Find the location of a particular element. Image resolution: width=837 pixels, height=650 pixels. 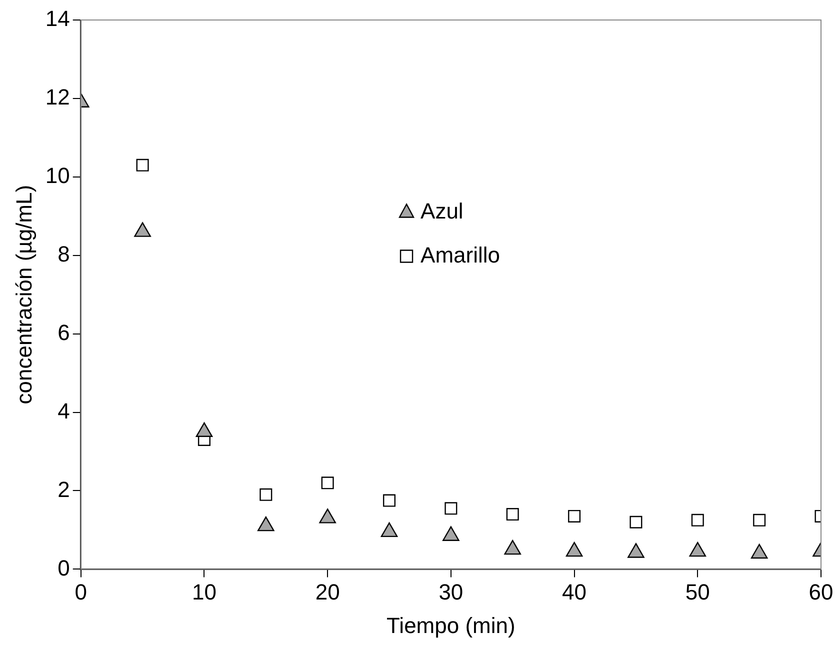

legend-label: Azul is located at coordinates (442, 211).